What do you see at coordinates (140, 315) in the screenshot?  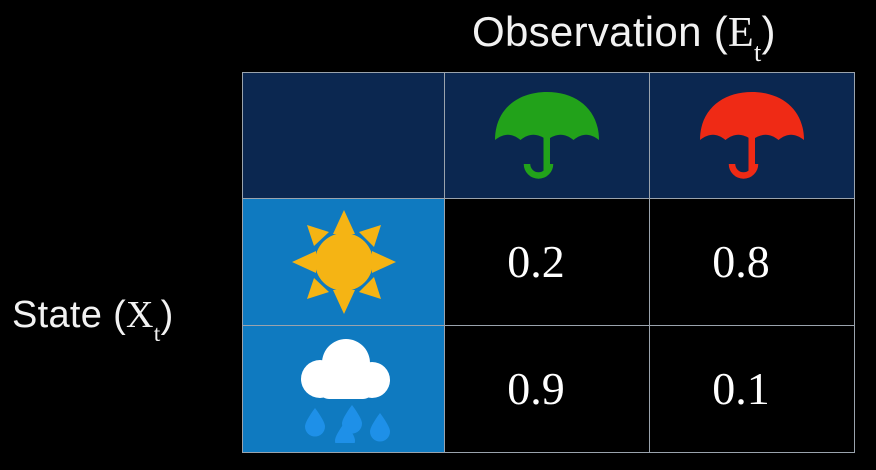 I see `state-variable: X` at bounding box center [140, 315].